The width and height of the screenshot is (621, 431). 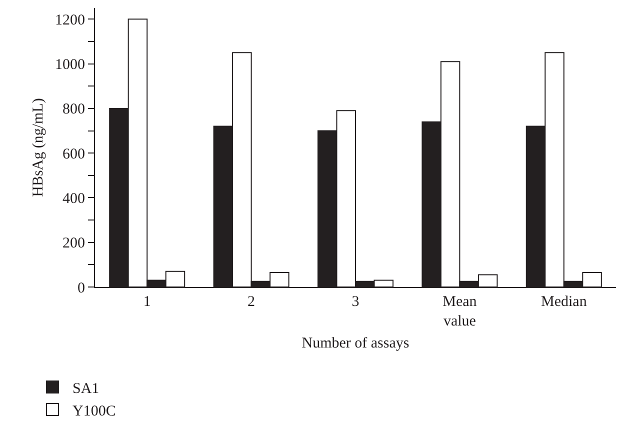 What do you see at coordinates (252, 302) in the screenshot?
I see `x-tick-label: 2` at bounding box center [252, 302].